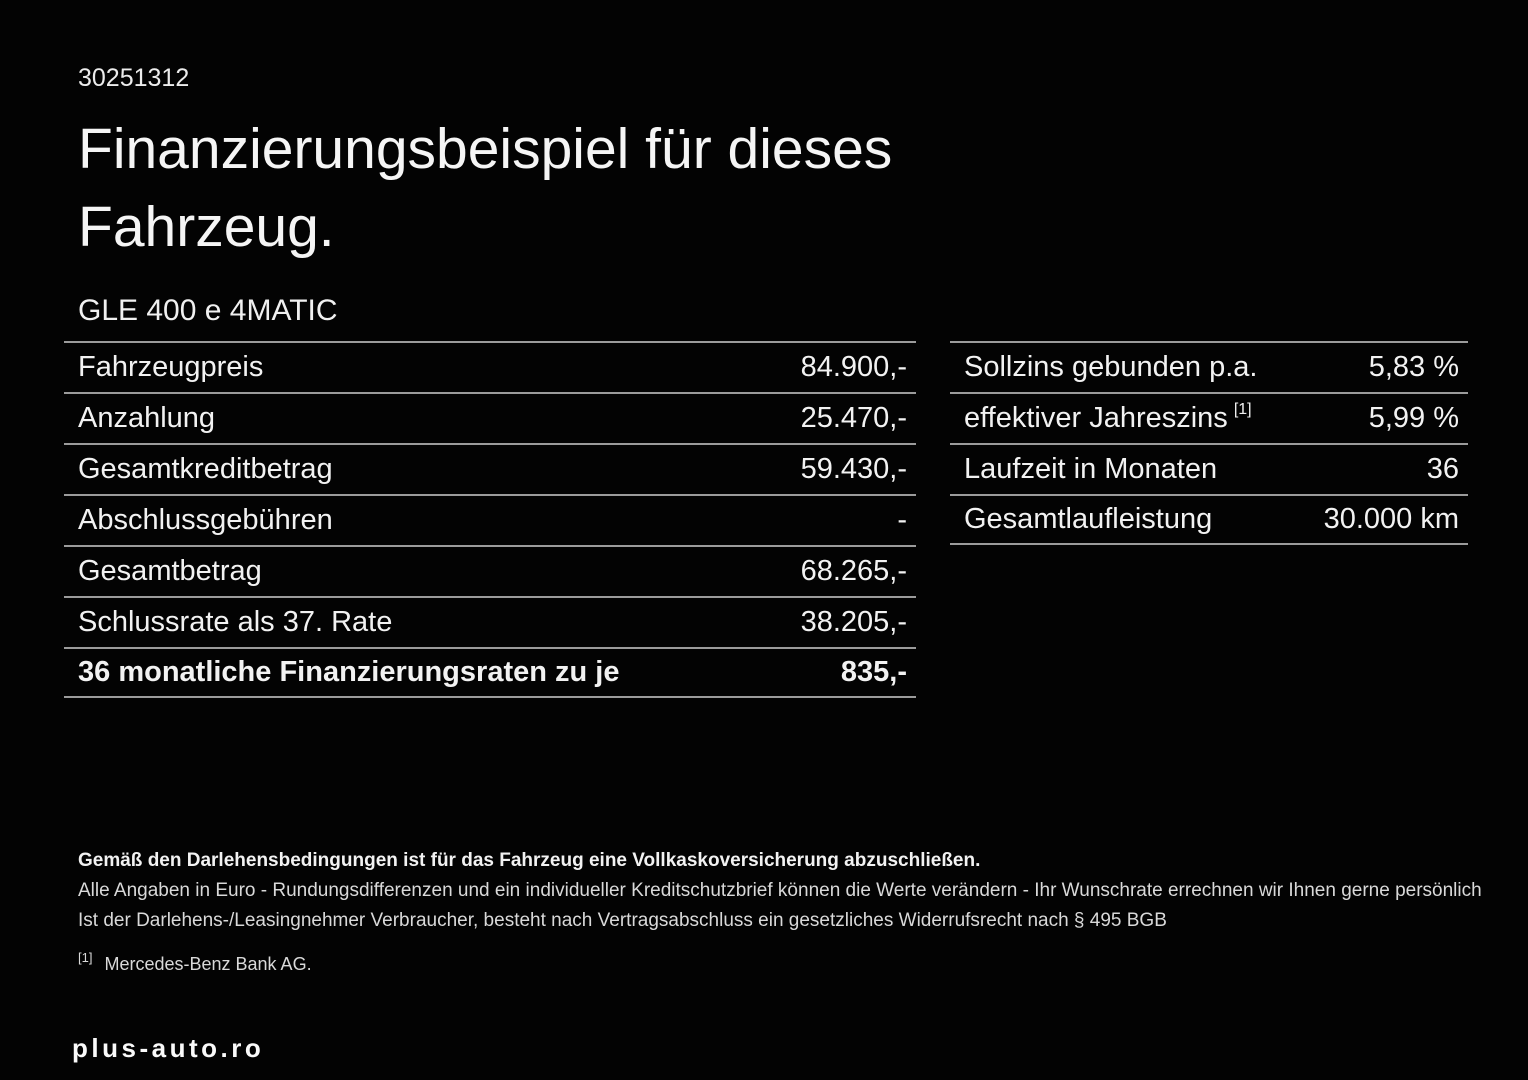  I want to click on table-row: Gesamtlaufleistung 30.000 km, so click(1209, 519).